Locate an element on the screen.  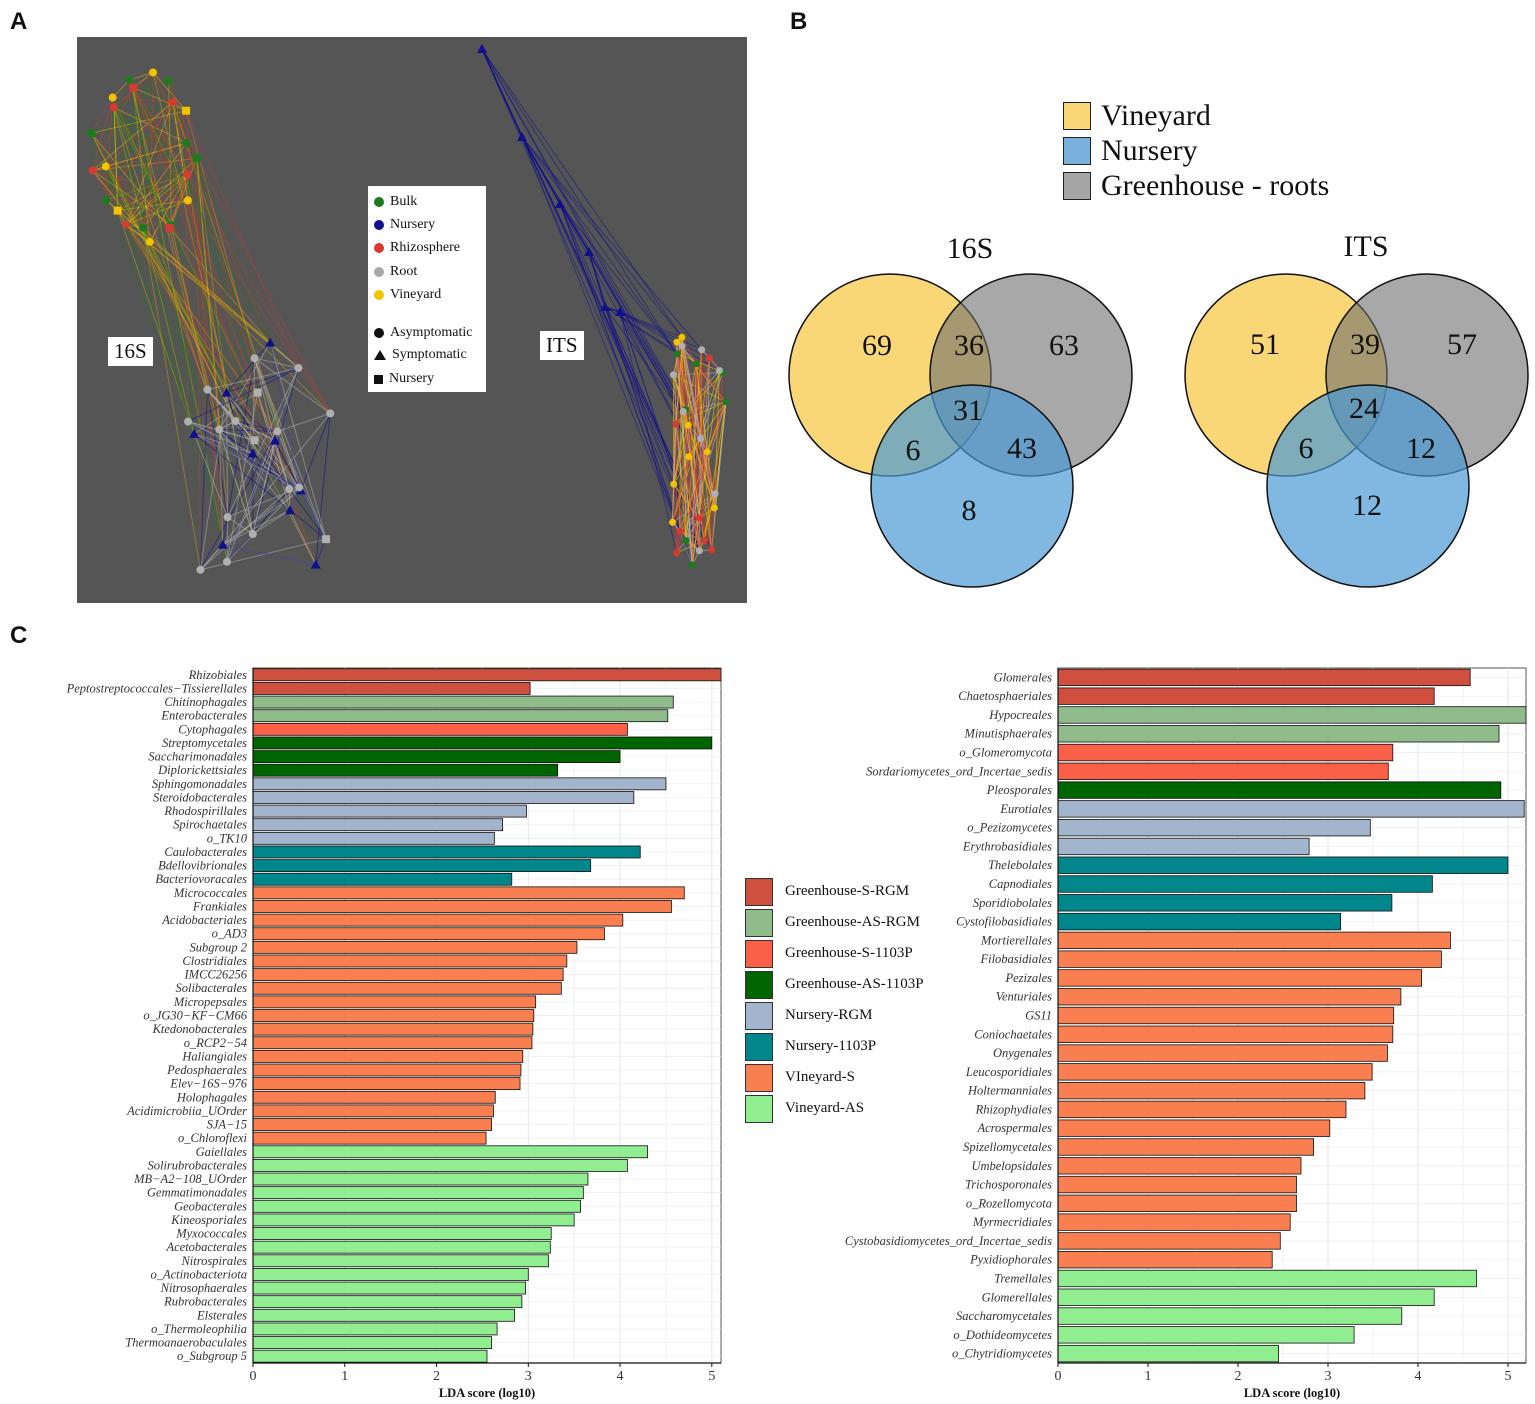
category-label: Myxococcales is located at coordinates (211, 1234).